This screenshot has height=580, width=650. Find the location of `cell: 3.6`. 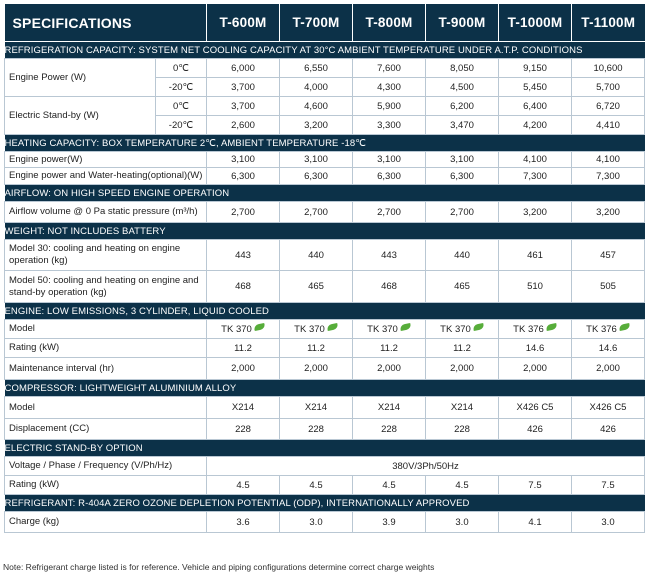

cell: 3.6 is located at coordinates (243, 522).